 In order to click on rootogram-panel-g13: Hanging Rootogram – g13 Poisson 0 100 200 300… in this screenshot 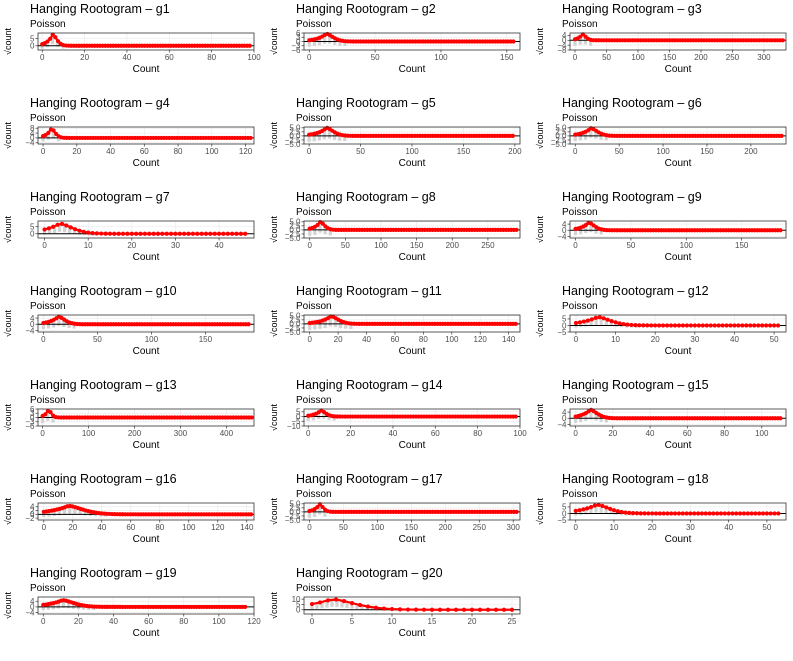, I will do `click(148, 422)`.